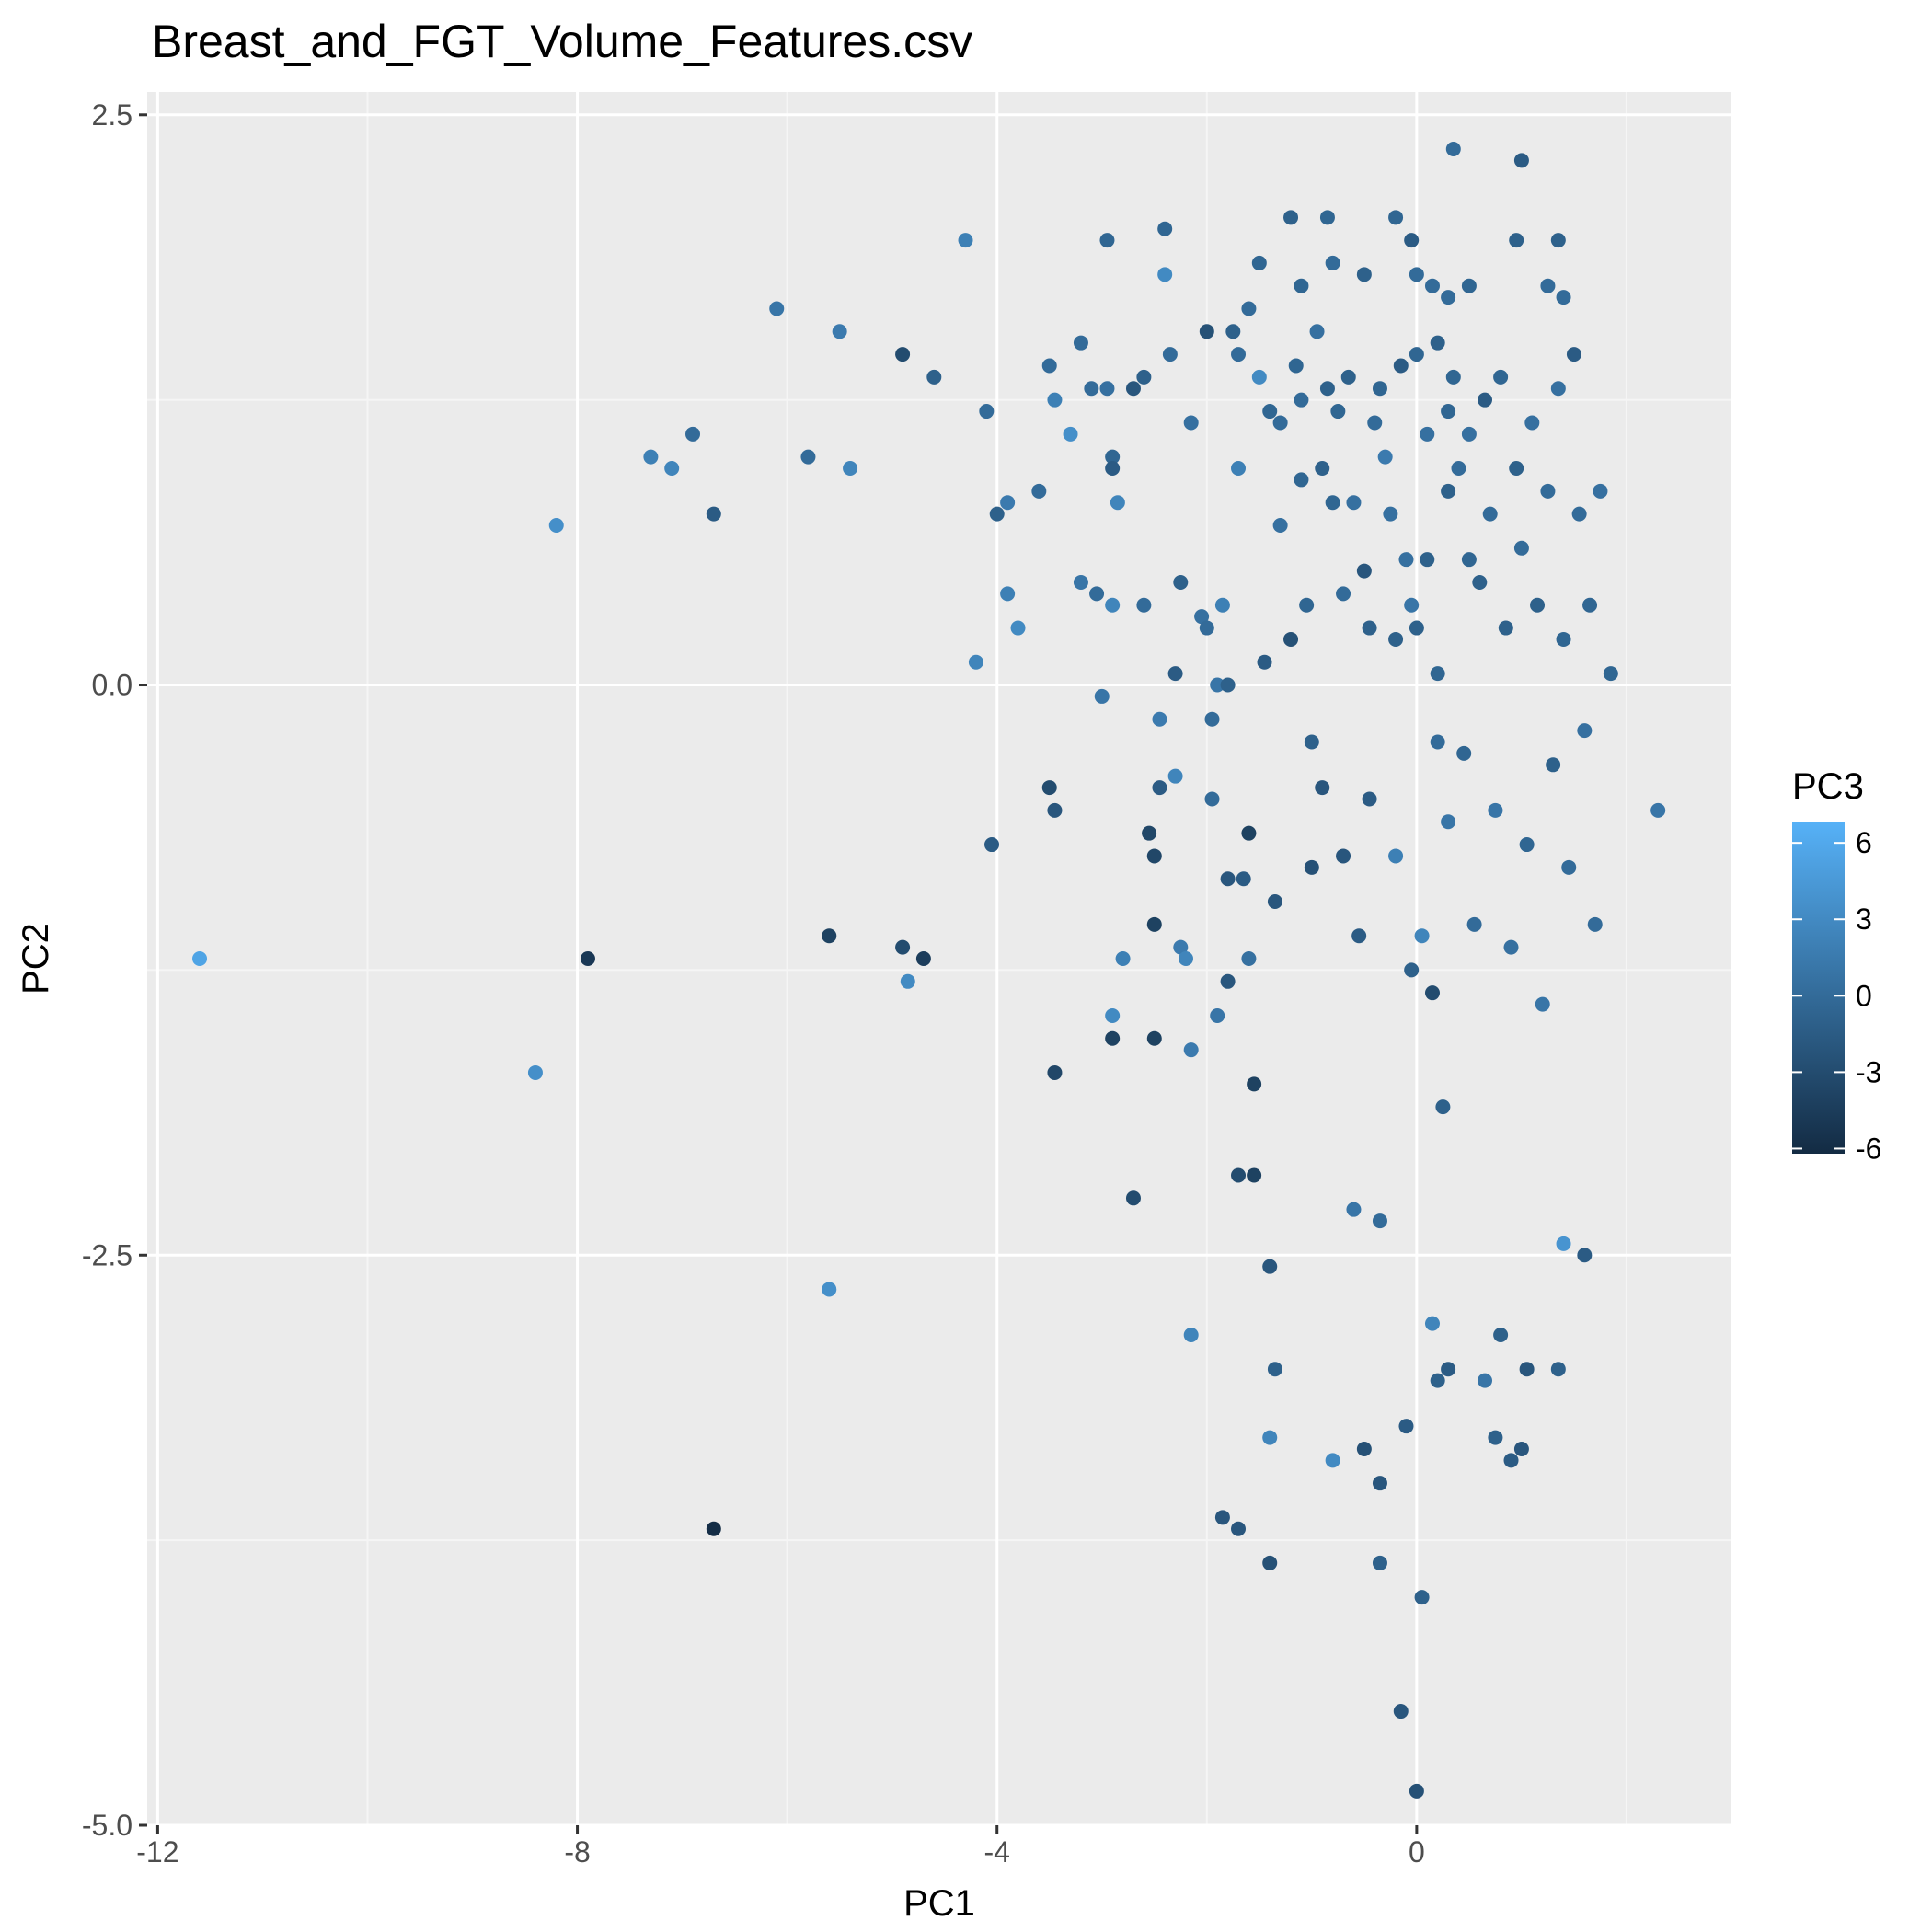 This screenshot has width=1932, height=1932. What do you see at coordinates (1868, 1071) in the screenshot?
I see `legend-label: -3` at bounding box center [1868, 1071].